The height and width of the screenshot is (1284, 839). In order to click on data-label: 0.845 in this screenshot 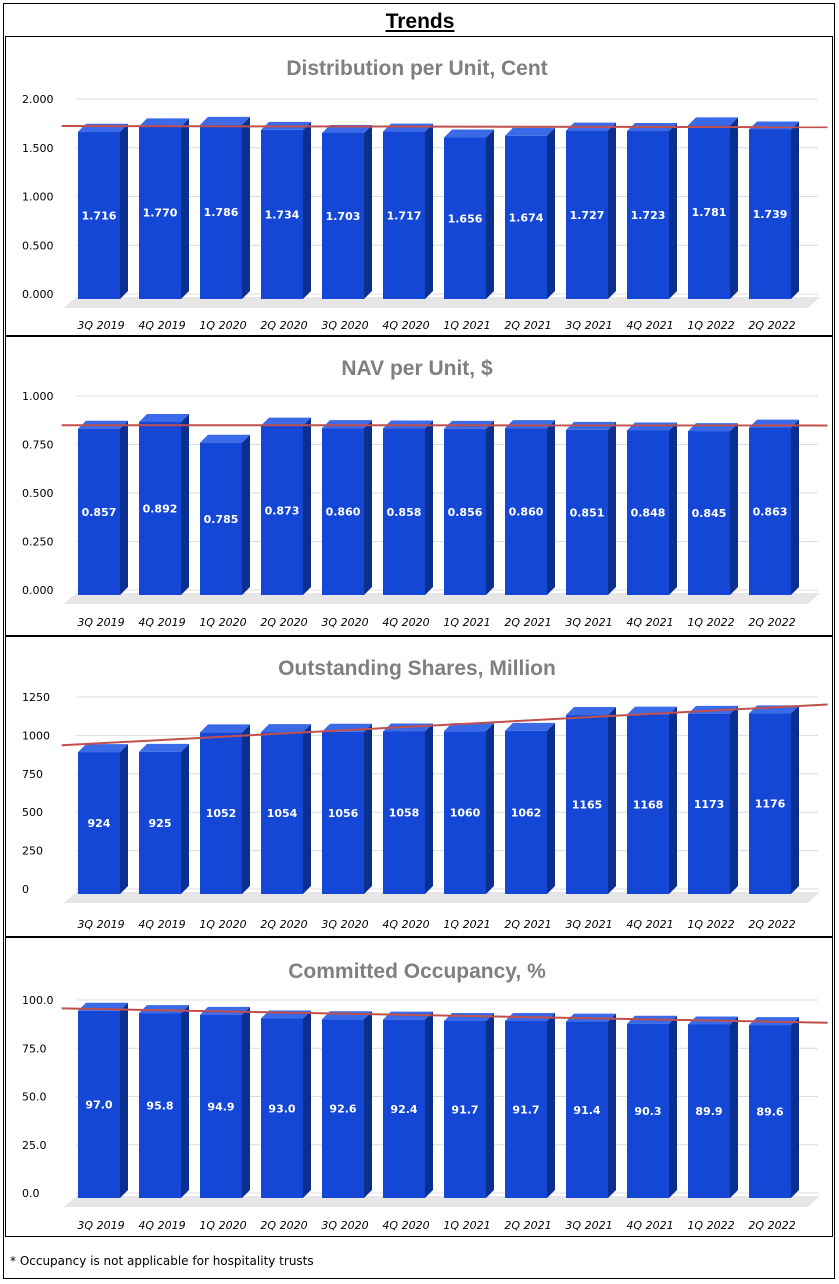, I will do `click(709, 513)`.